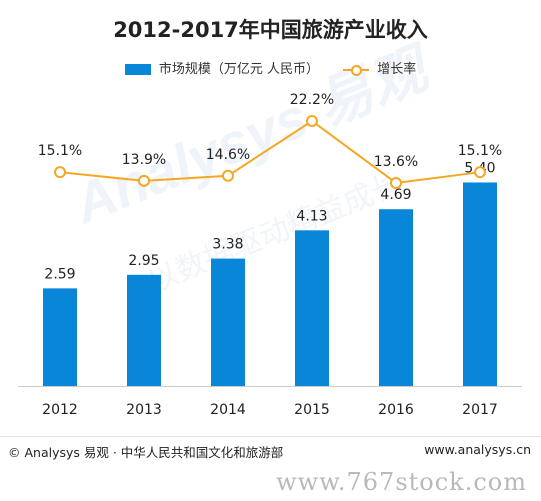  Describe the element at coordinates (396, 162) in the screenshot. I see `growth-value-label: 13.6%` at that location.